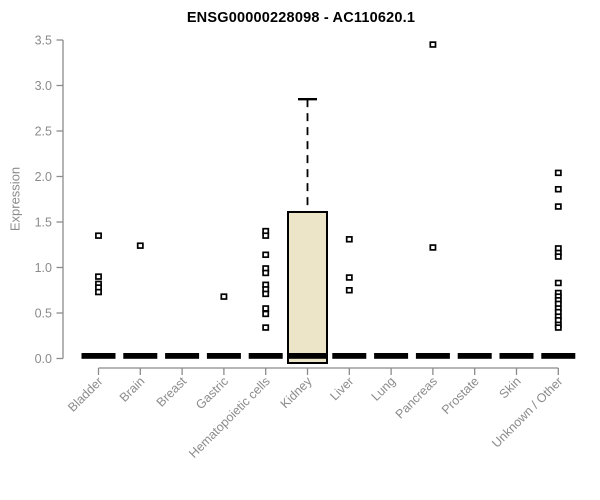  I want to click on y-tick-label: 1.5, so click(43, 223).